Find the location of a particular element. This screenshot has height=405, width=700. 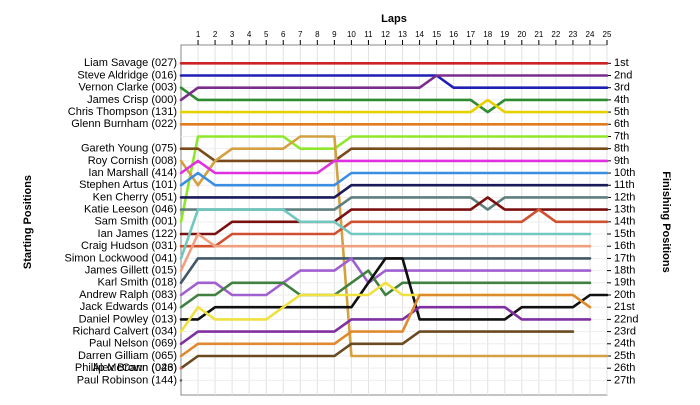

legend-label: Darren Gilliam (065) is located at coordinates (127, 356).